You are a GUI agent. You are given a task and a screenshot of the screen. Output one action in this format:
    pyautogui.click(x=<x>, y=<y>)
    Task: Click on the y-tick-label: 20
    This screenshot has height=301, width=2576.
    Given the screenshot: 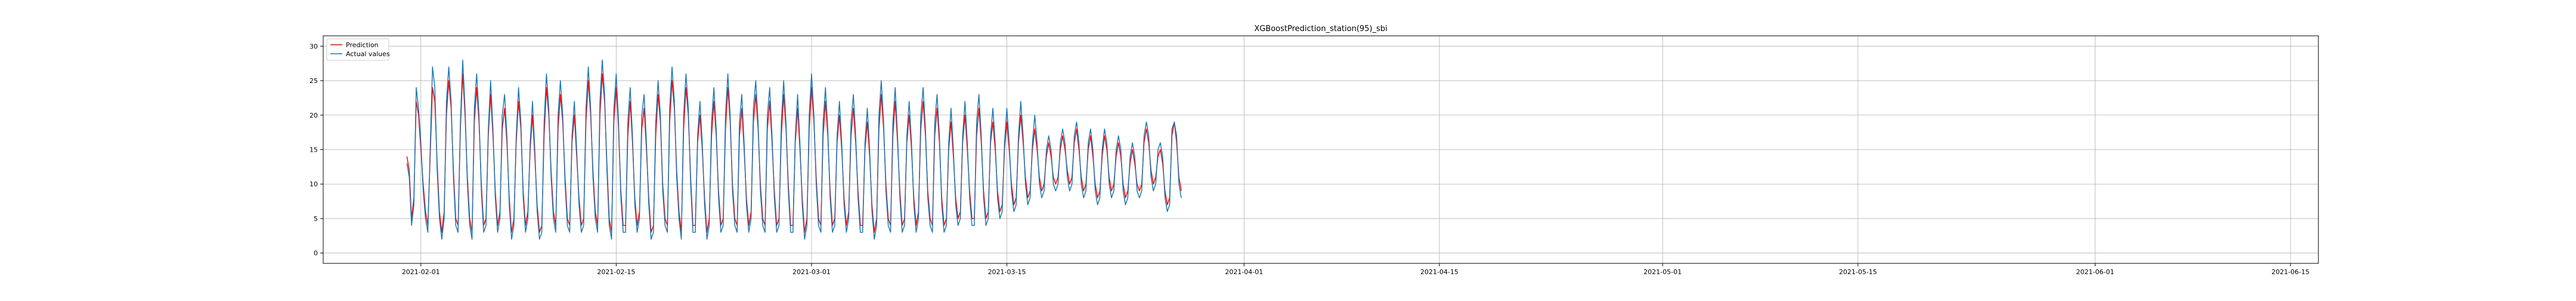 What is the action you would take?
    pyautogui.click(x=313, y=116)
    